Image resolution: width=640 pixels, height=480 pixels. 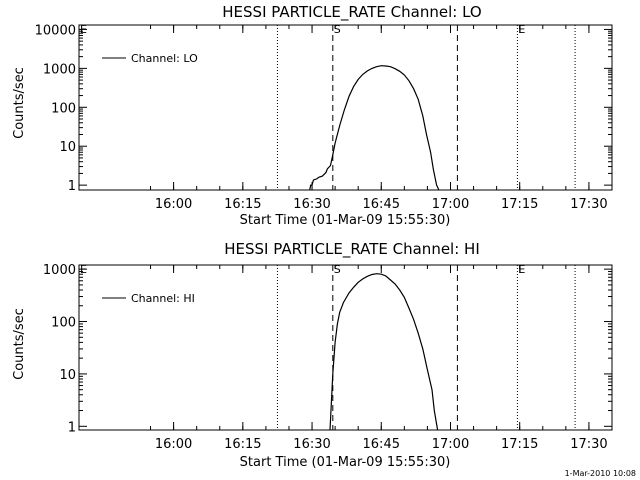 I want to click on legend-label: Channel: HI, so click(x=163, y=298).